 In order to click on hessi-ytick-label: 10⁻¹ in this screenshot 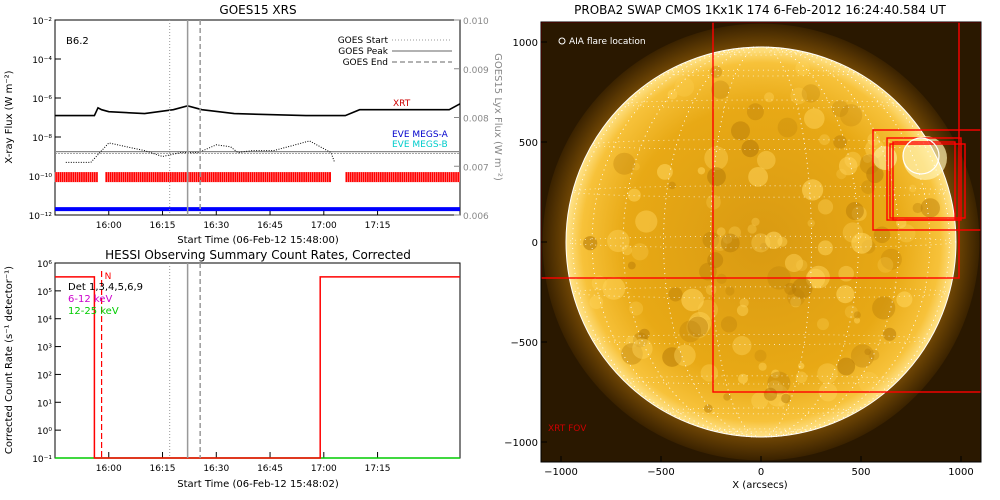, I will do `click(42, 460)`.